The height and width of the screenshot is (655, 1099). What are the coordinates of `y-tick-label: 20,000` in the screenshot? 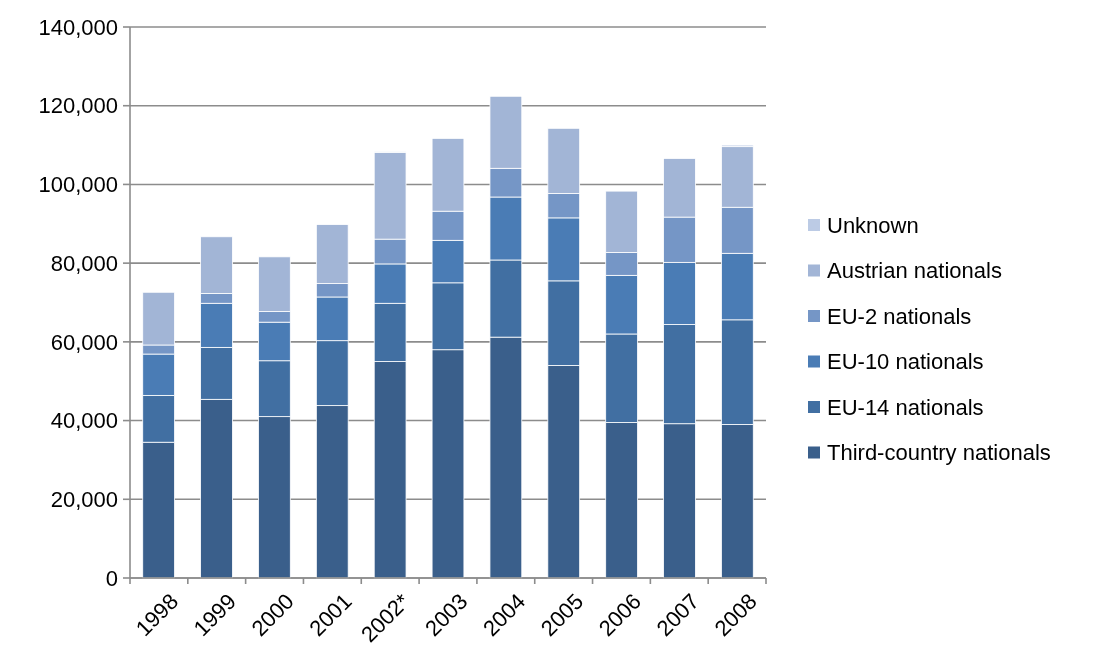 It's located at (84, 499).